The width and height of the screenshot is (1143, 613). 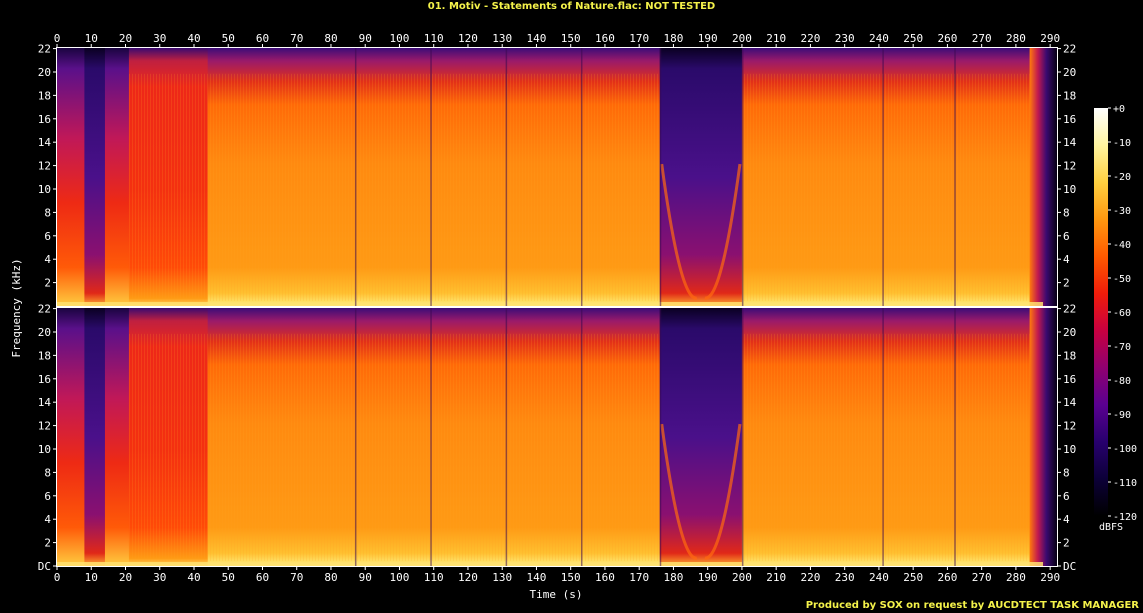 What do you see at coordinates (1122, 313) in the screenshot?
I see `colorbar-tick-label: -60` at bounding box center [1122, 313].